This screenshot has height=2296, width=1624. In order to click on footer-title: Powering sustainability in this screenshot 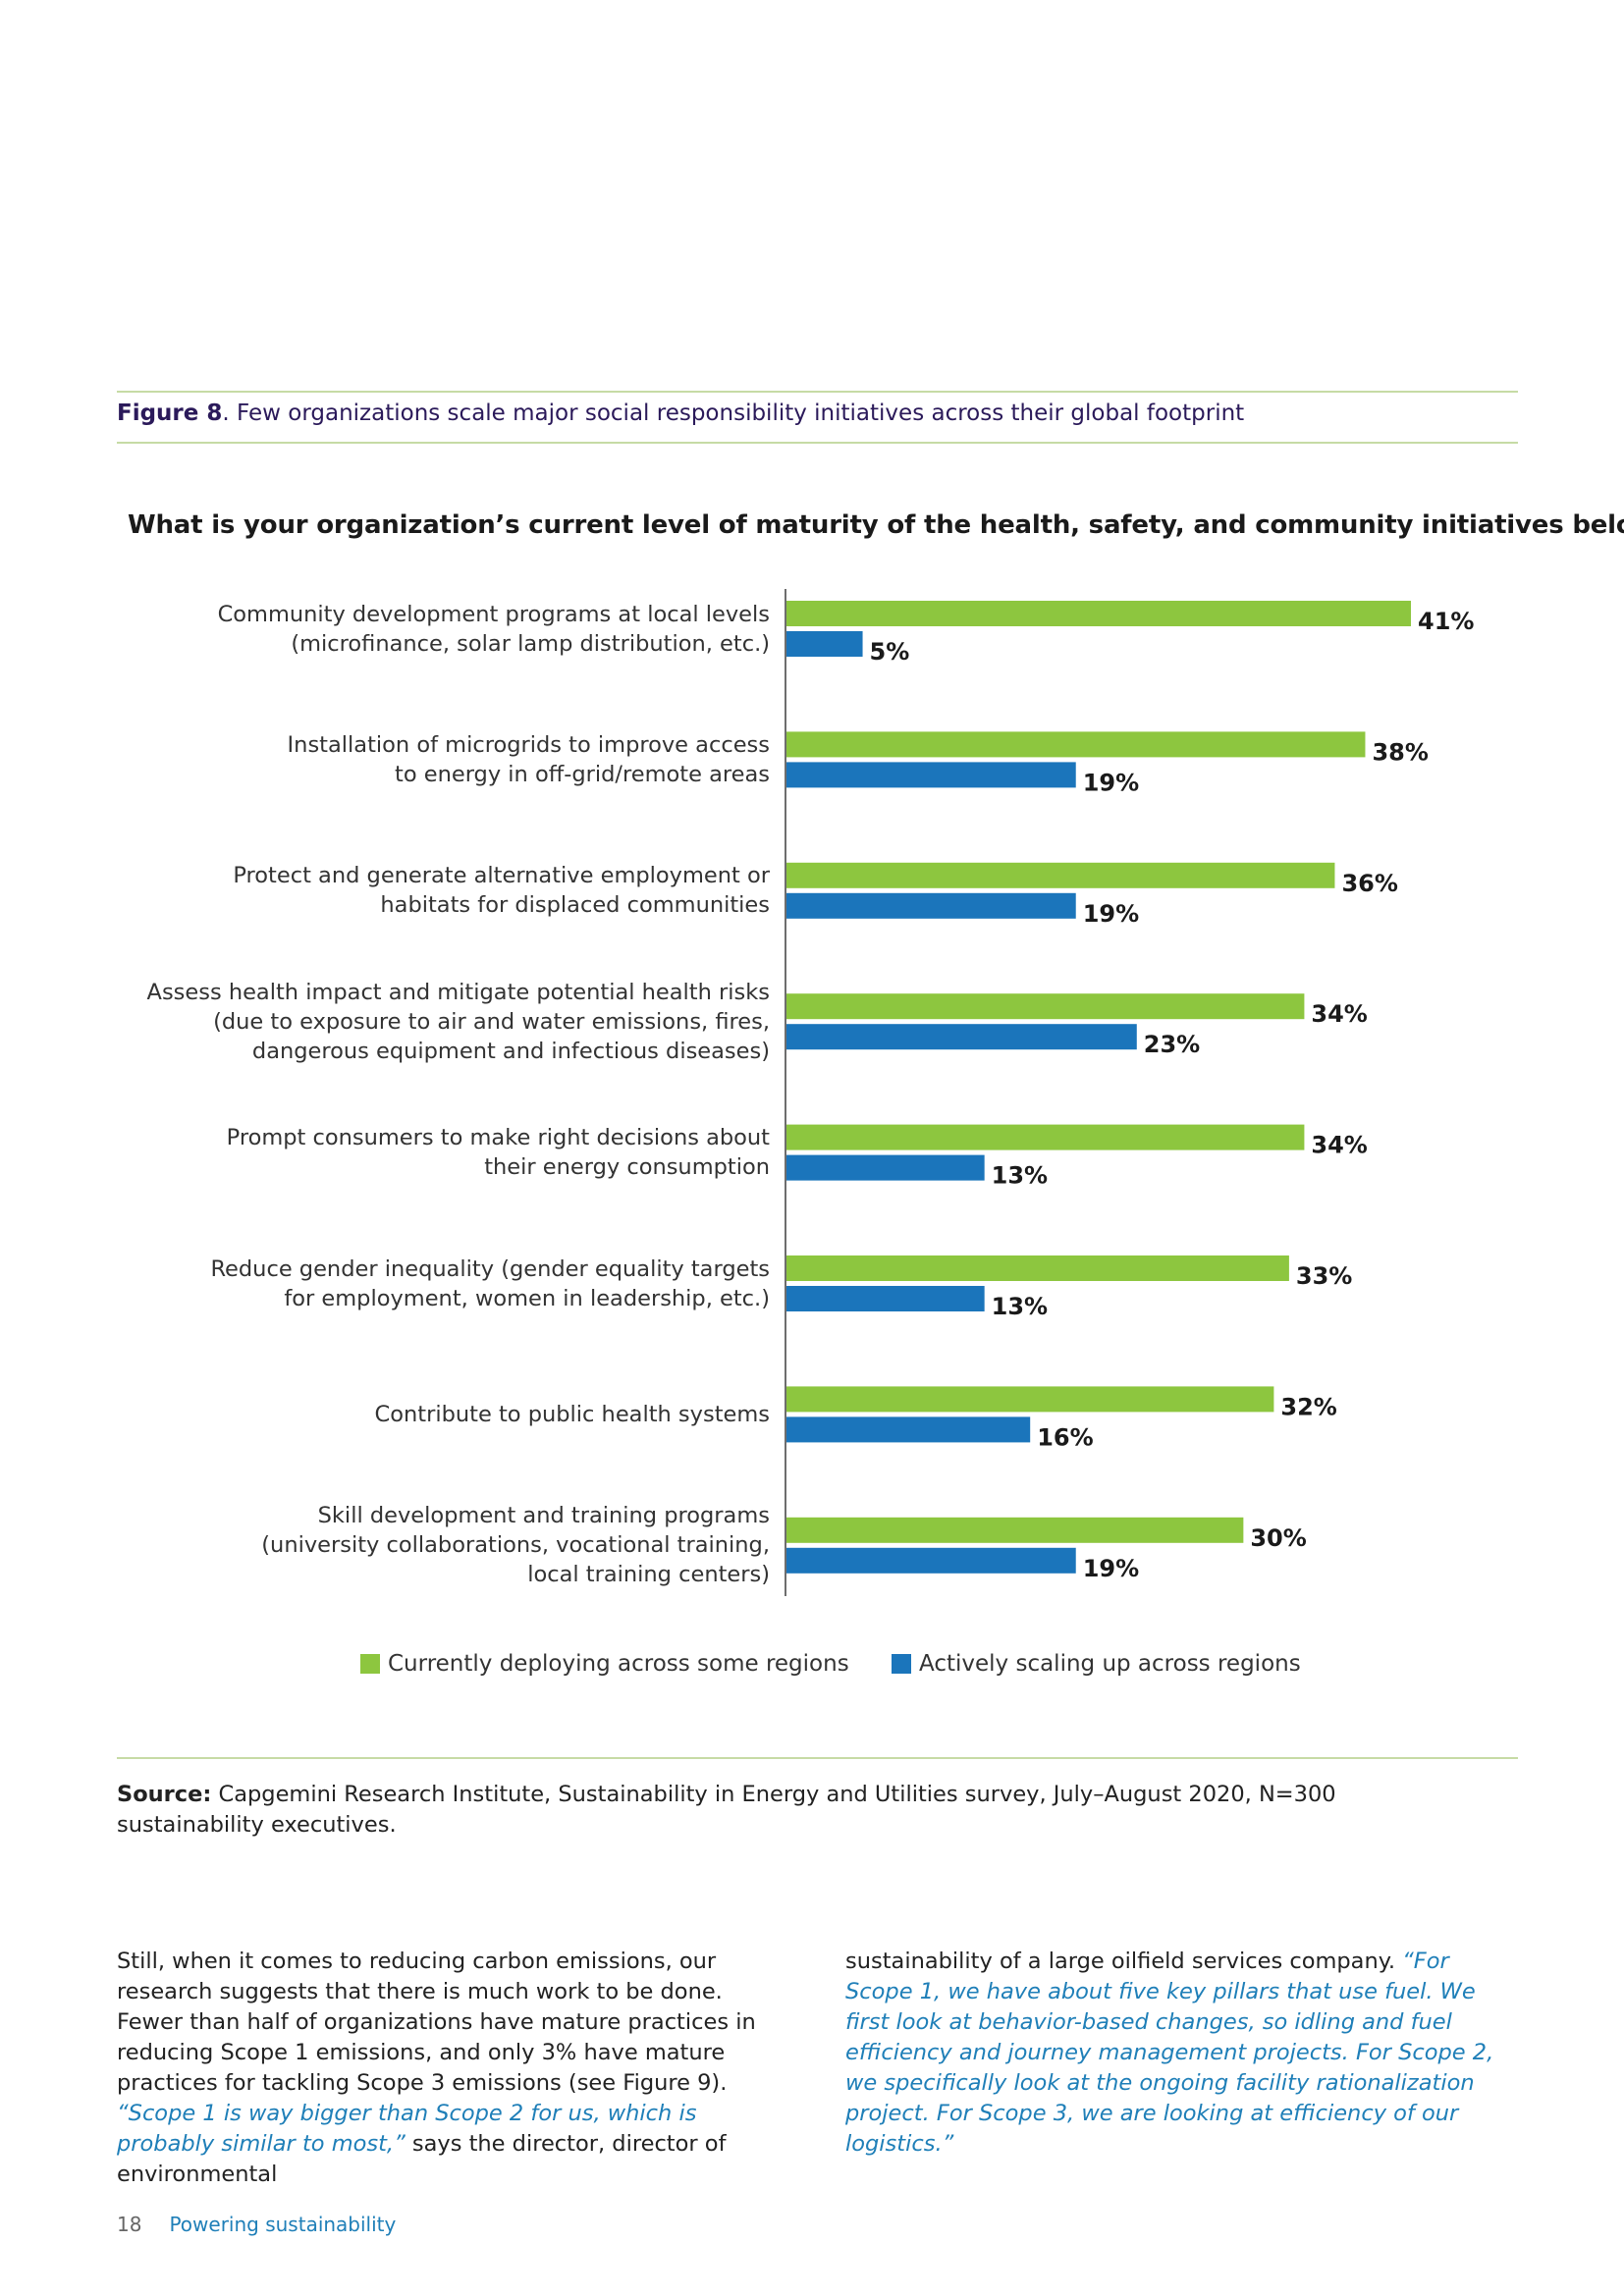, I will do `click(283, 2225)`.